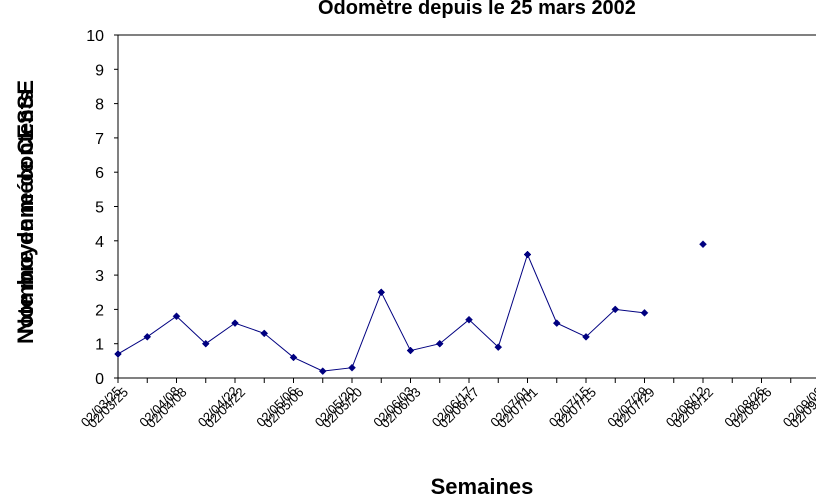  What do you see at coordinates (99, 310) in the screenshot?
I see `y-tick-label: 2` at bounding box center [99, 310].